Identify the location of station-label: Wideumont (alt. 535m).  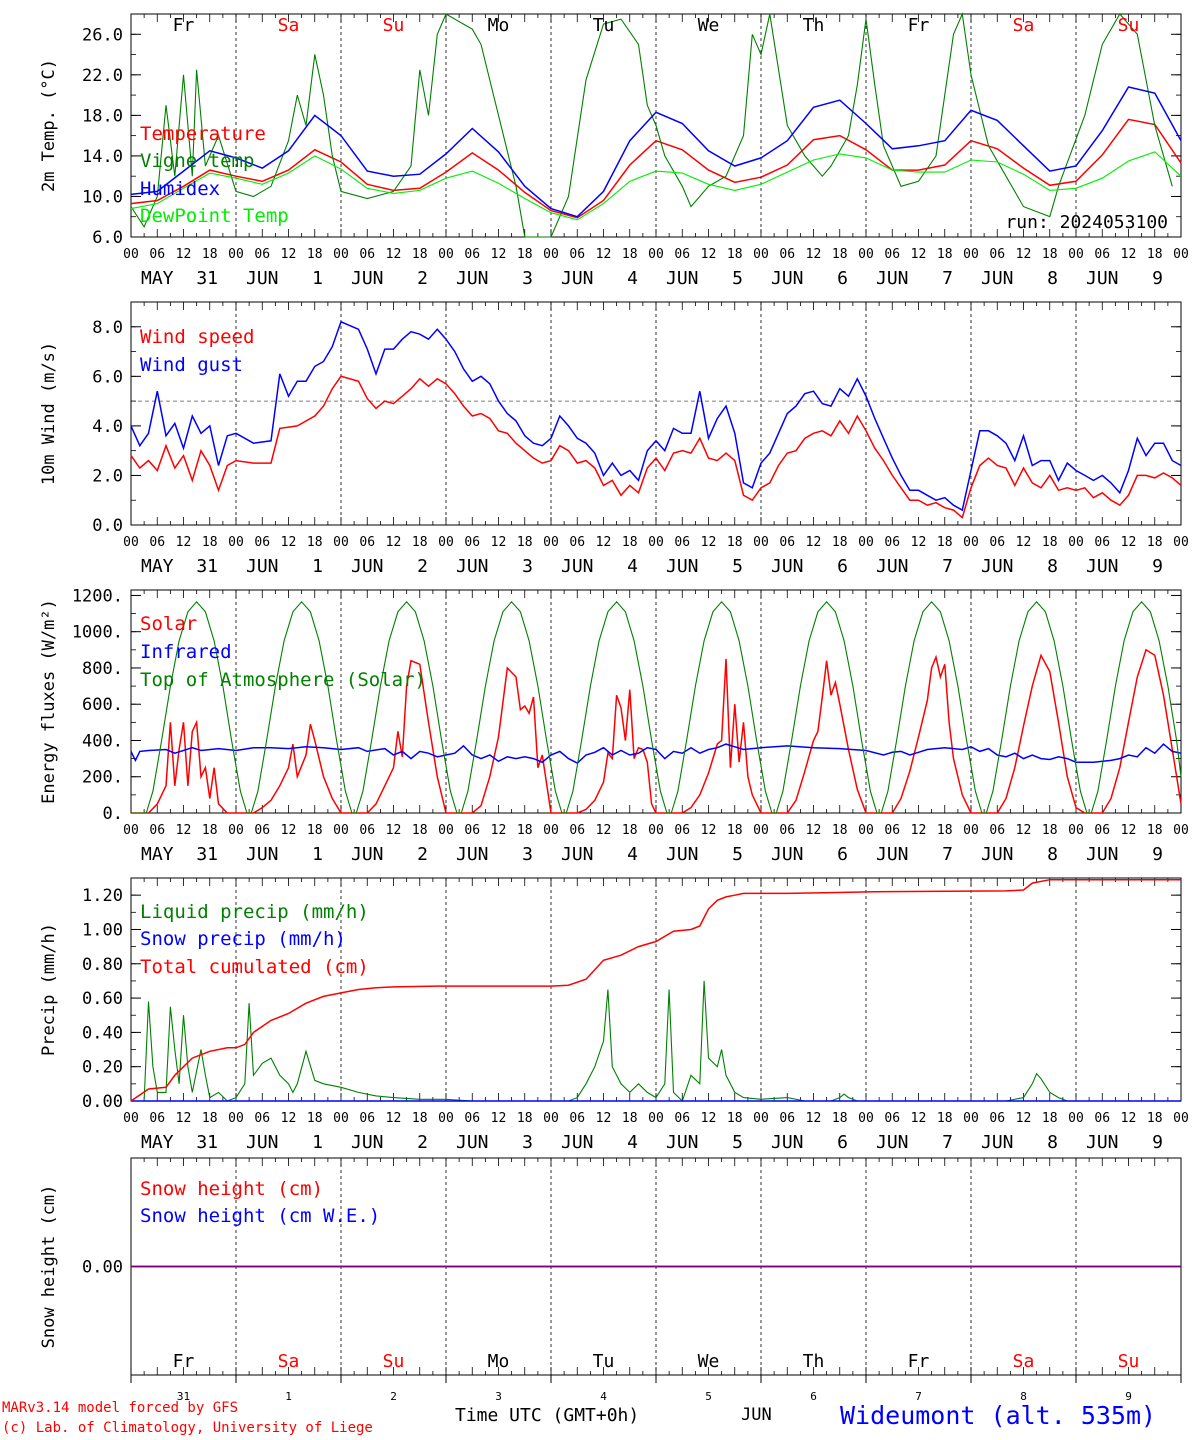
(998, 1415).